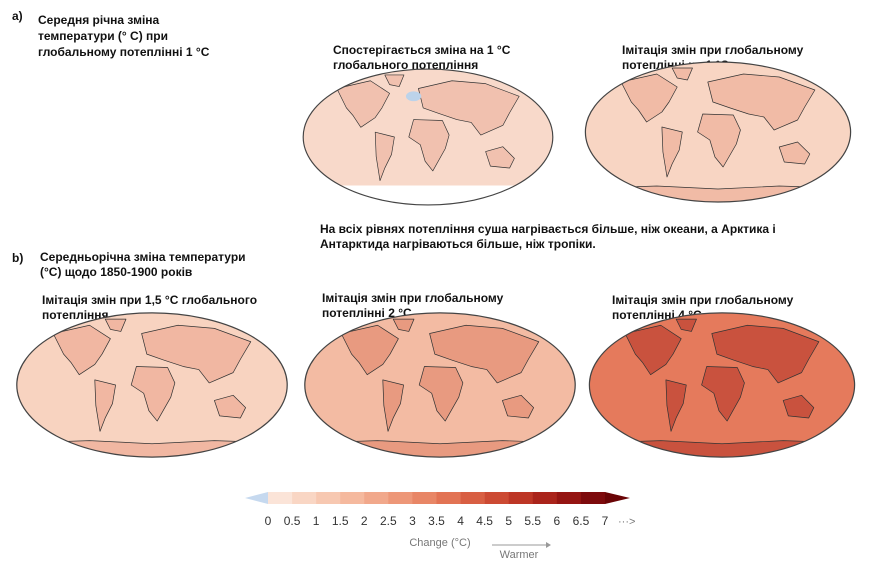  I want to click on map-title: Імітація змін при 1,5 °C глобального, so click(149, 300).